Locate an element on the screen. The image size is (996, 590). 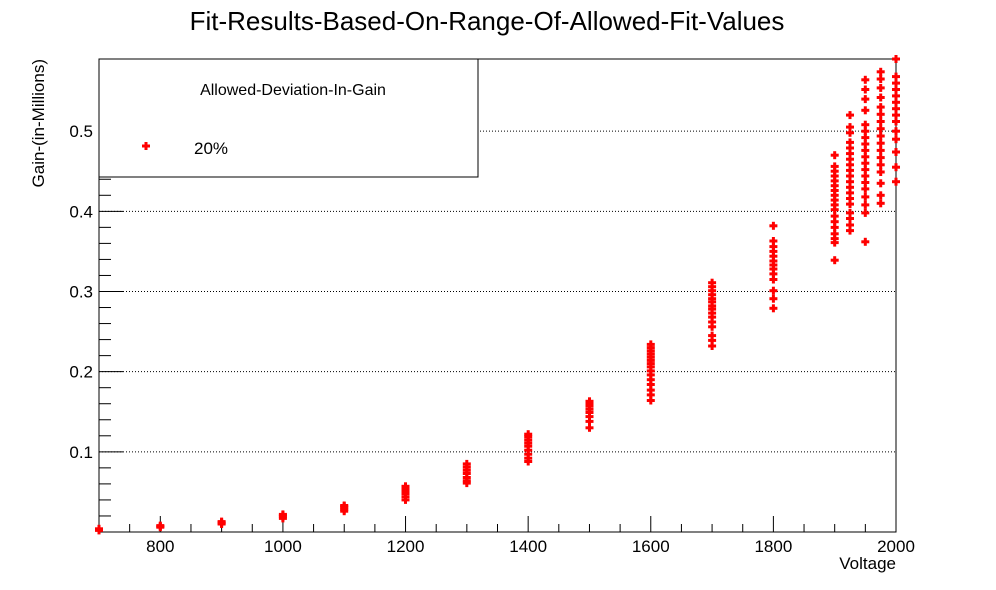
x-tick-label: 2000 is located at coordinates (896, 546).